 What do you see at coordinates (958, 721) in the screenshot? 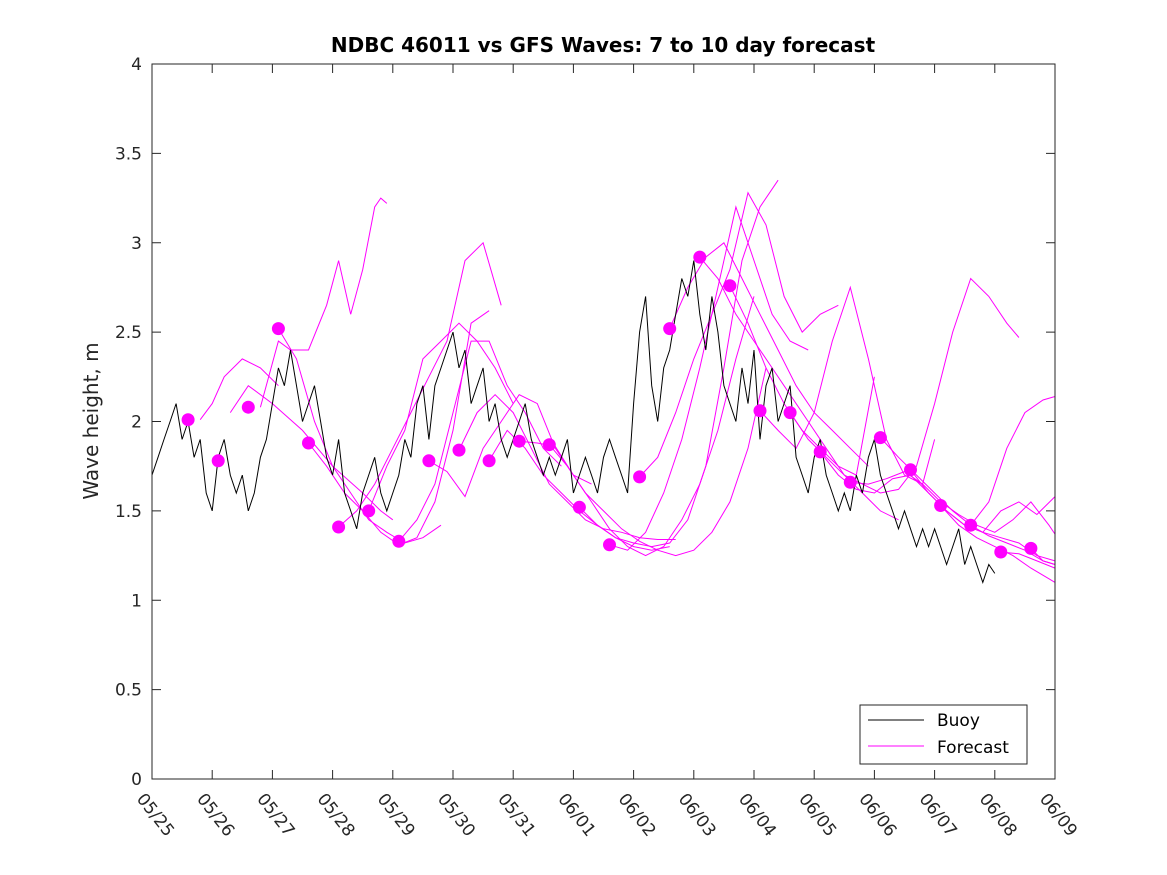
I see `legend-buoy-label: Buoy` at bounding box center [958, 721].